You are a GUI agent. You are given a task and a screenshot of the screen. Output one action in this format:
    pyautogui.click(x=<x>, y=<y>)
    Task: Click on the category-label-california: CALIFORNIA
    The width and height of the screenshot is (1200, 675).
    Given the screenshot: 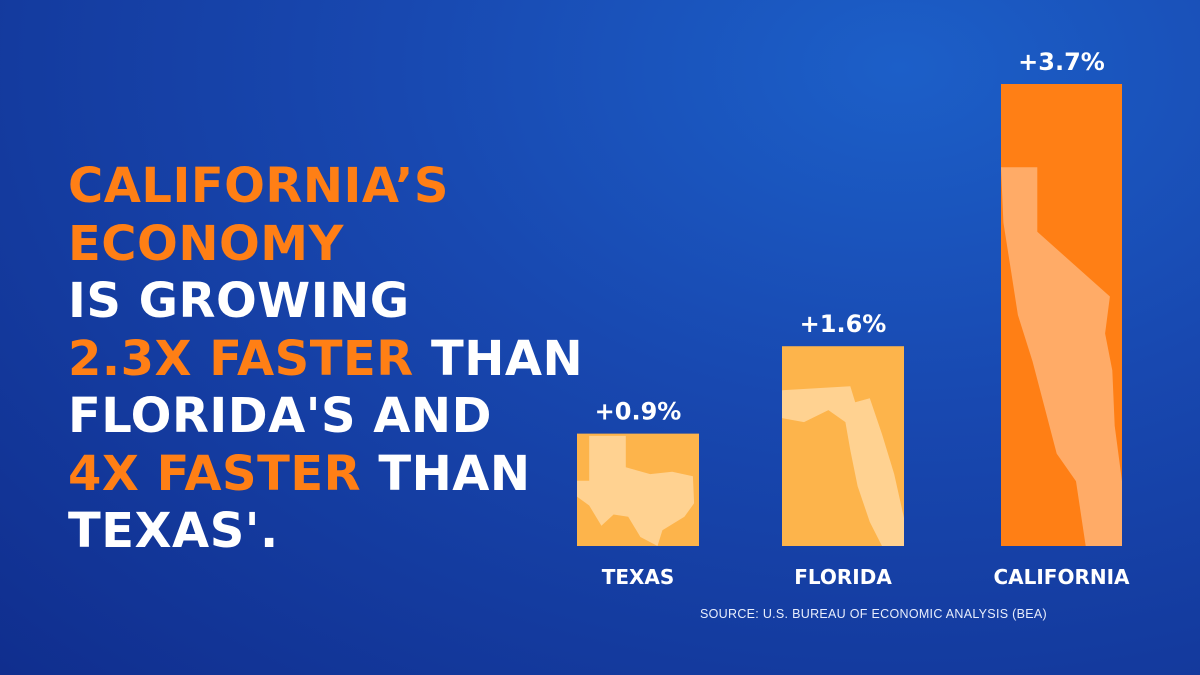 What is the action you would take?
    pyautogui.click(x=1061, y=577)
    